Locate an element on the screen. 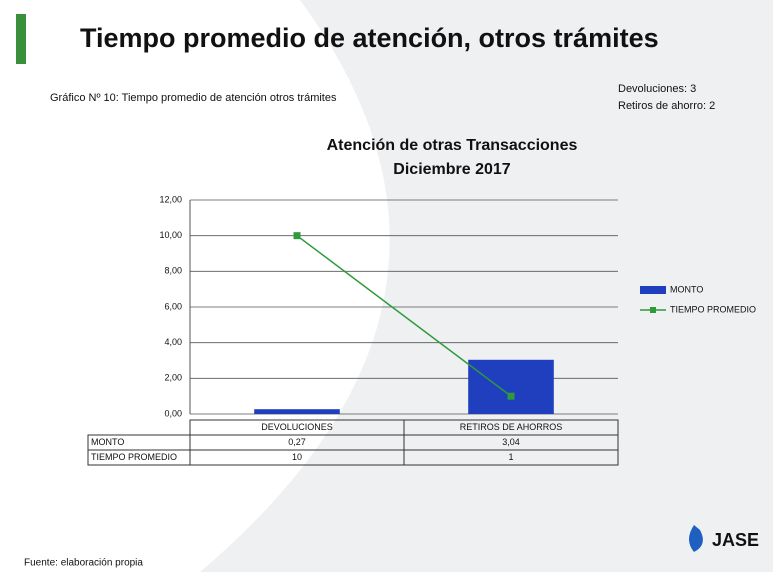 This screenshot has width=773, height=572. line is located at coordinates (404, 316).